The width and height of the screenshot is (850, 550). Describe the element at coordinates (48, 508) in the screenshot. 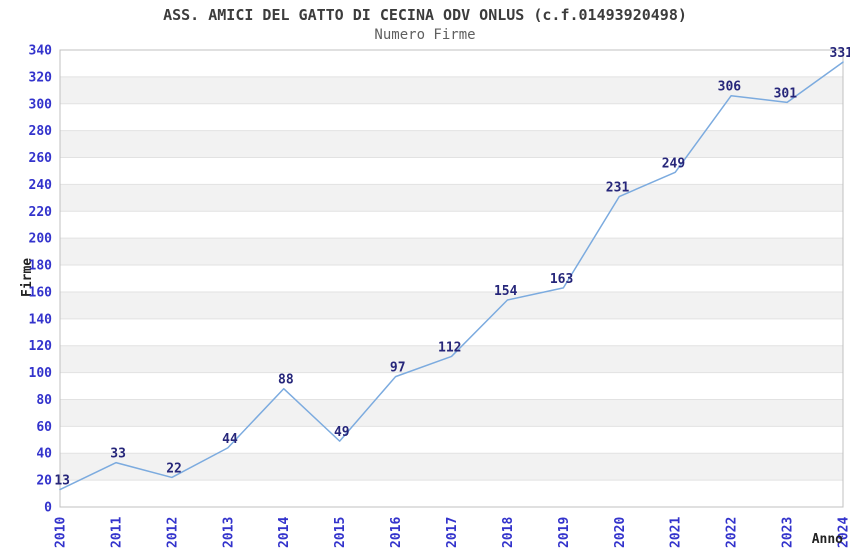

I see `y-tick-label: 0` at that location.